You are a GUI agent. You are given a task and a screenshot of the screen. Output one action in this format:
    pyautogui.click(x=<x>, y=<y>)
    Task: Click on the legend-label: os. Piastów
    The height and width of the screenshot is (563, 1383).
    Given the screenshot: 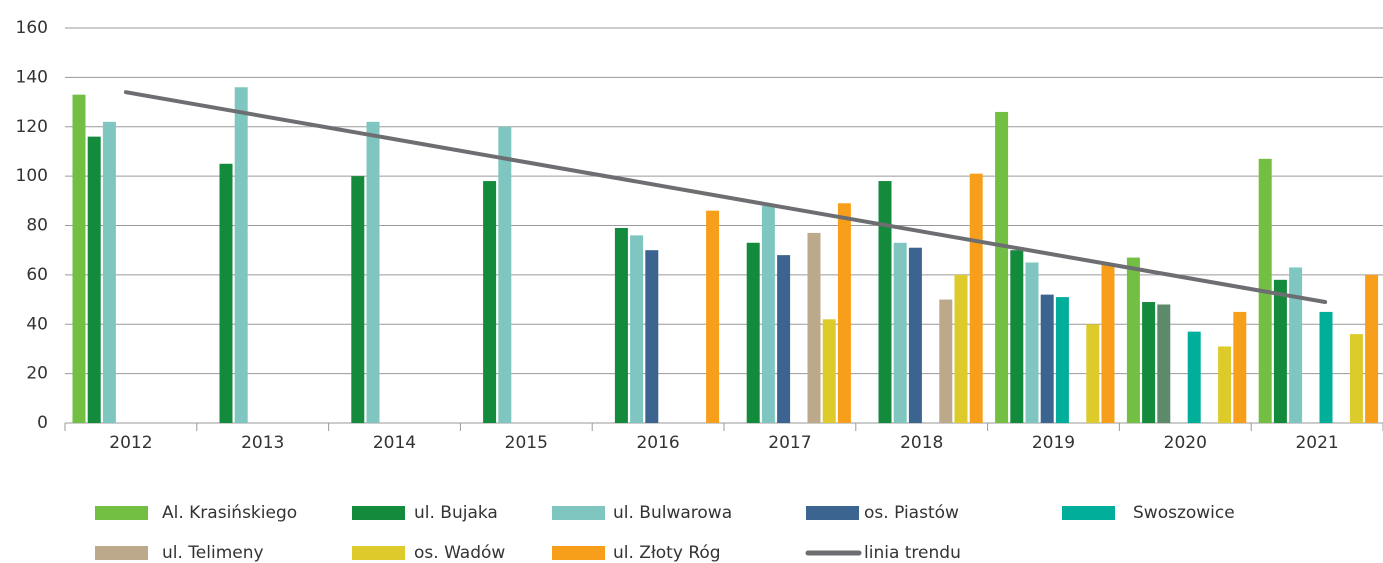 What is the action you would take?
    pyautogui.click(x=911, y=513)
    